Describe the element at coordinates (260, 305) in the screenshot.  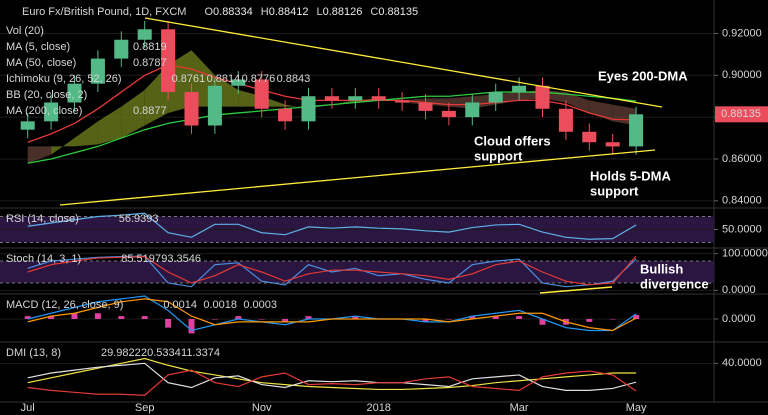
I see `indicator-value: 0.0003` at that location.